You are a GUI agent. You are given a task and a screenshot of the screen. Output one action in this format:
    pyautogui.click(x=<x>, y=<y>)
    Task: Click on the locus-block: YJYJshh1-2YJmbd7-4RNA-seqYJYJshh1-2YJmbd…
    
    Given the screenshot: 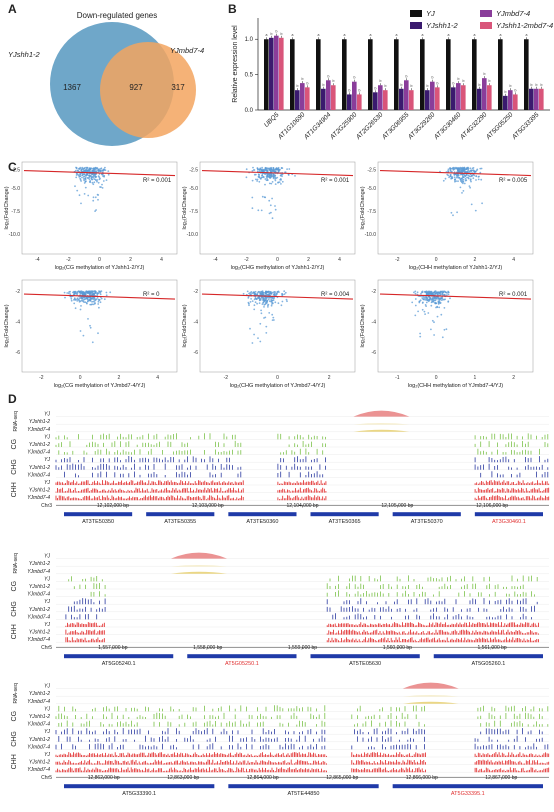 What is the action you would take?
    pyautogui.click(x=280, y=739)
    